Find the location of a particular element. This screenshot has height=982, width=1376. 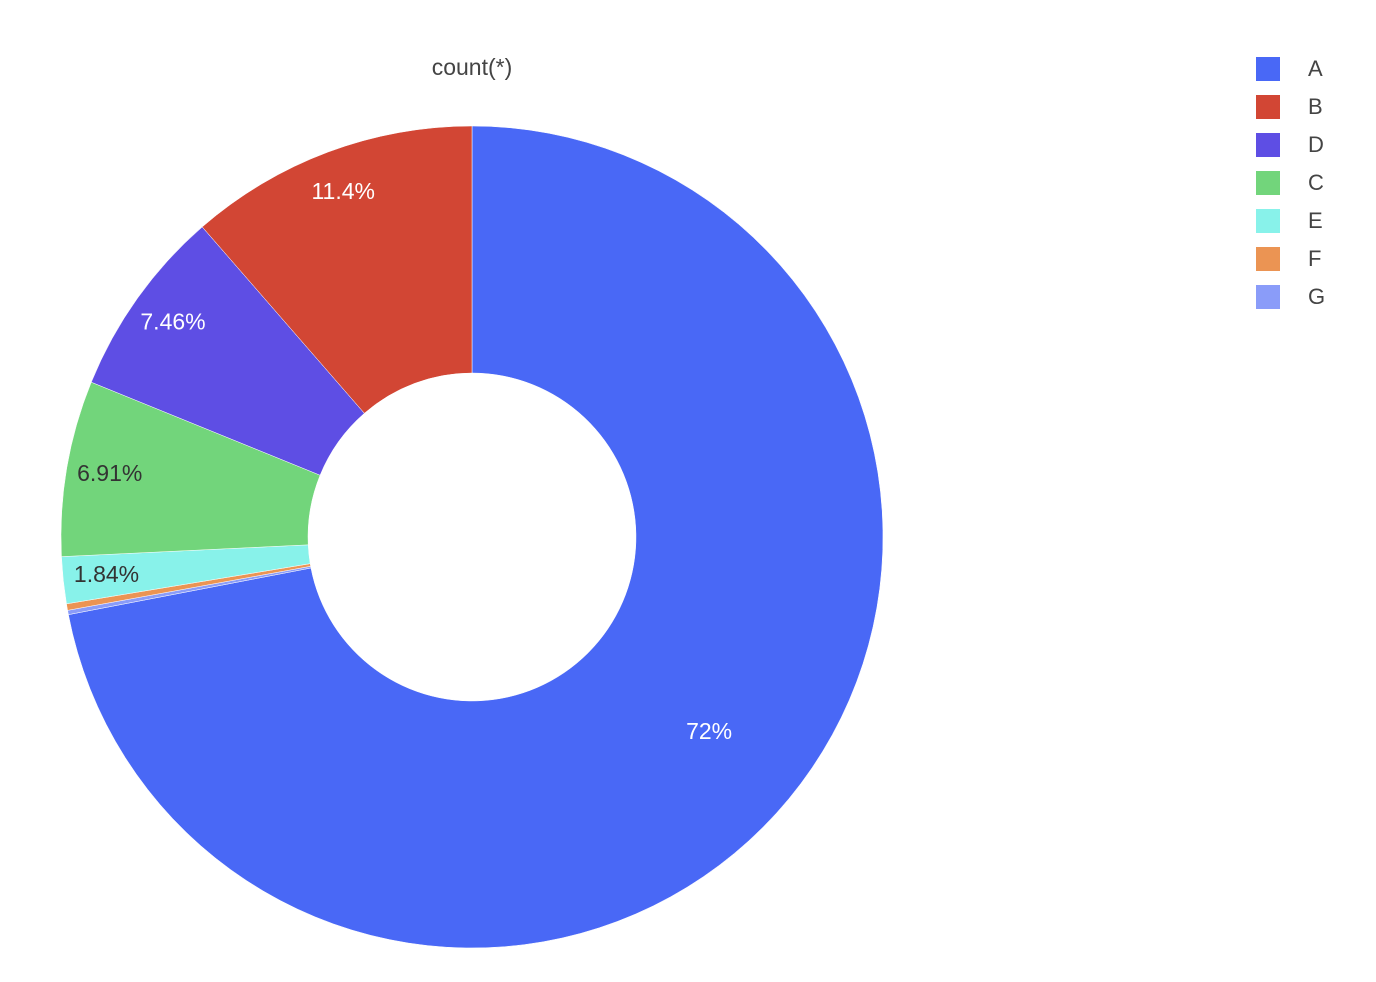

legend-swatch-f is located at coordinates (1268, 259).